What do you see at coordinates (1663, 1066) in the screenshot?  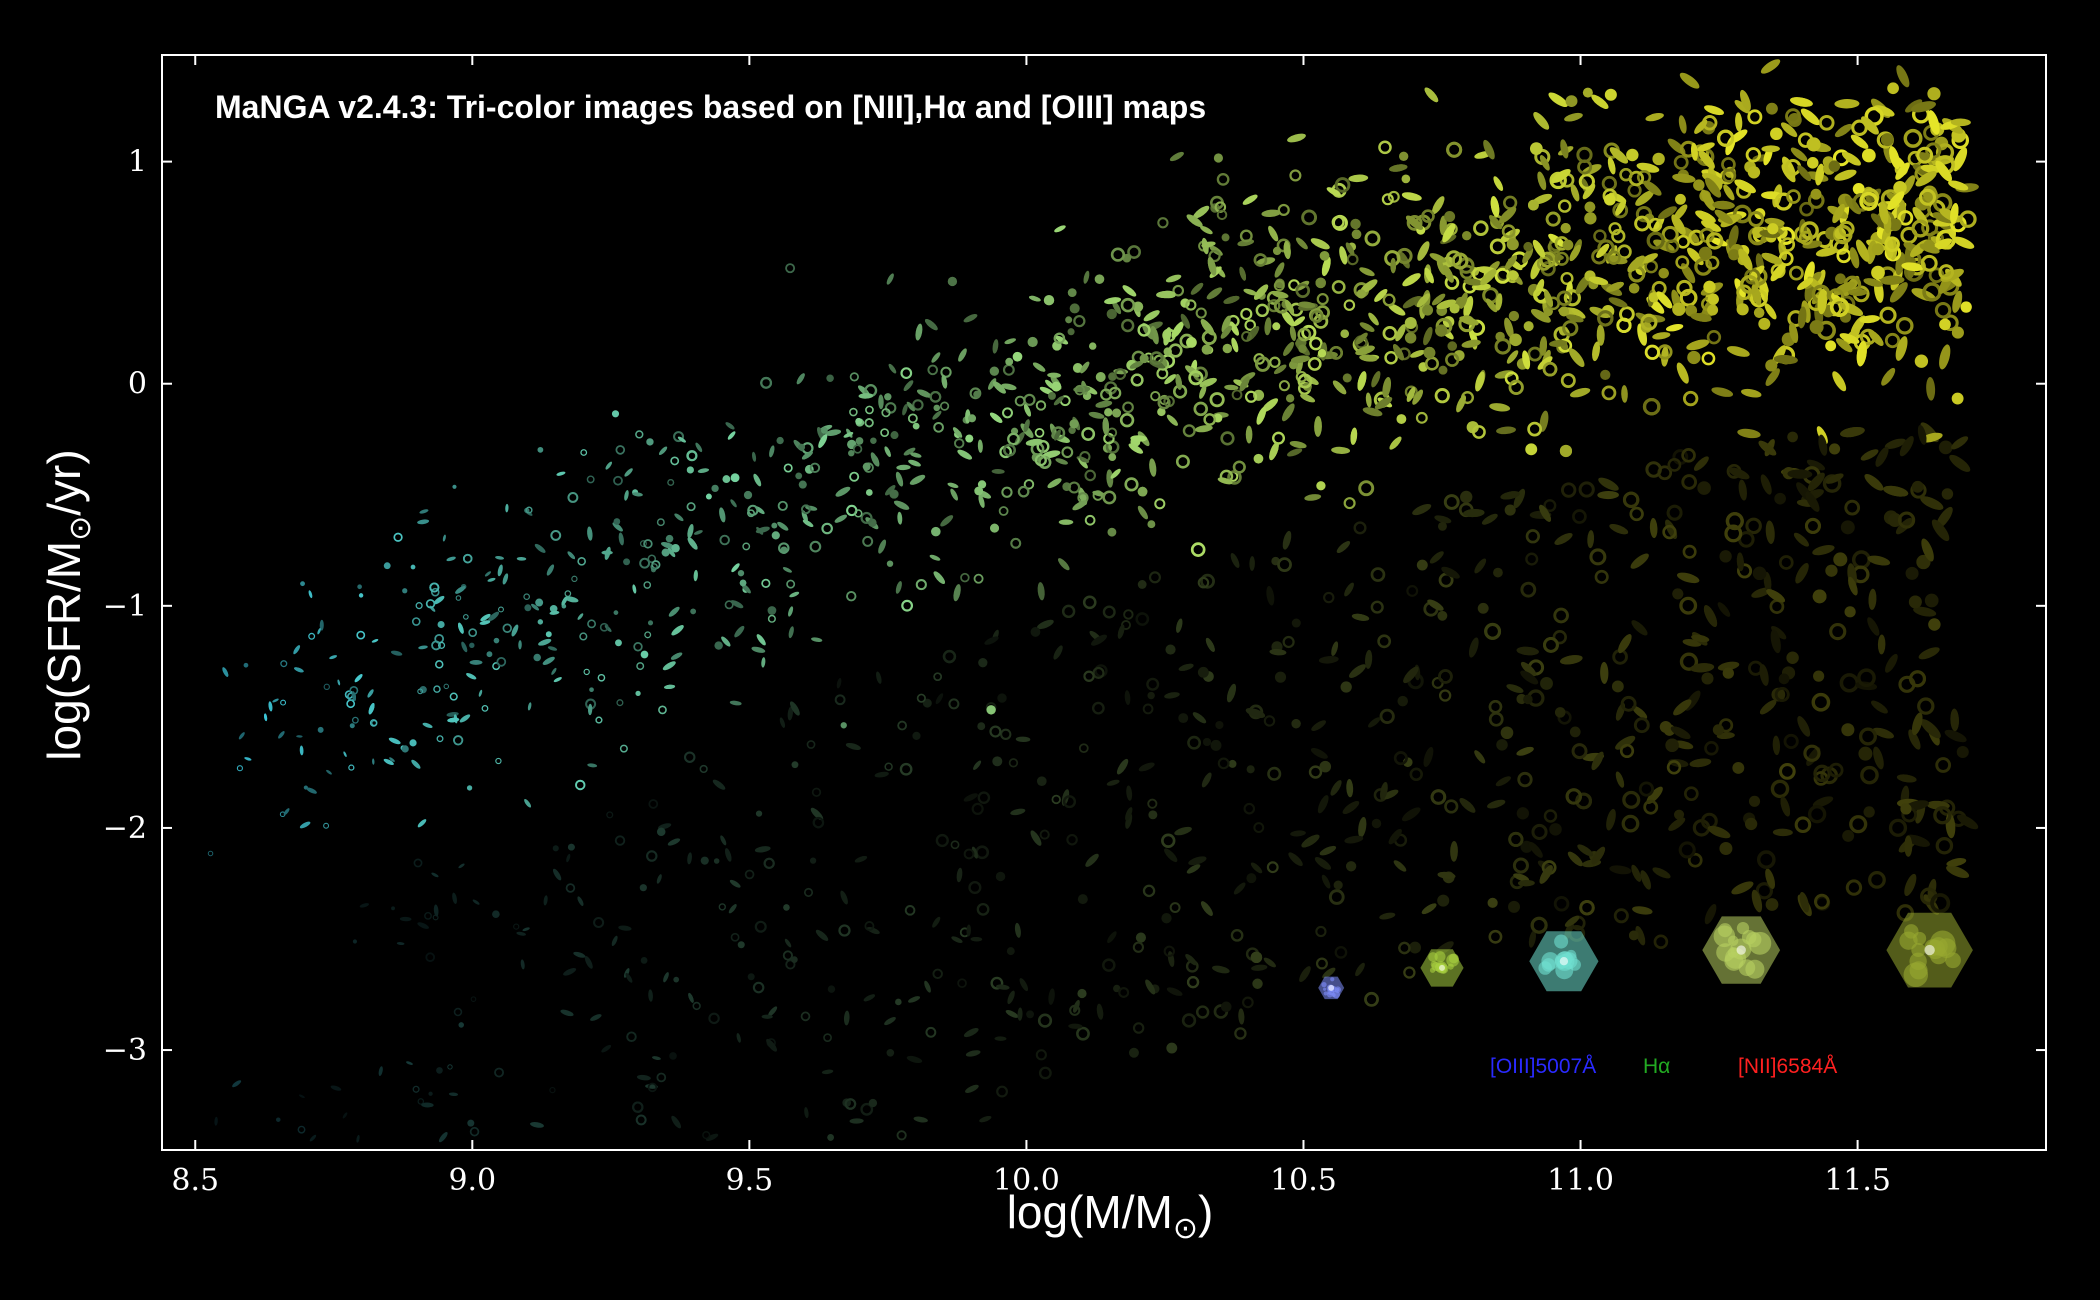 I see `line-legend: [OIII]5007Å Hα [NII]6584Å` at bounding box center [1663, 1066].